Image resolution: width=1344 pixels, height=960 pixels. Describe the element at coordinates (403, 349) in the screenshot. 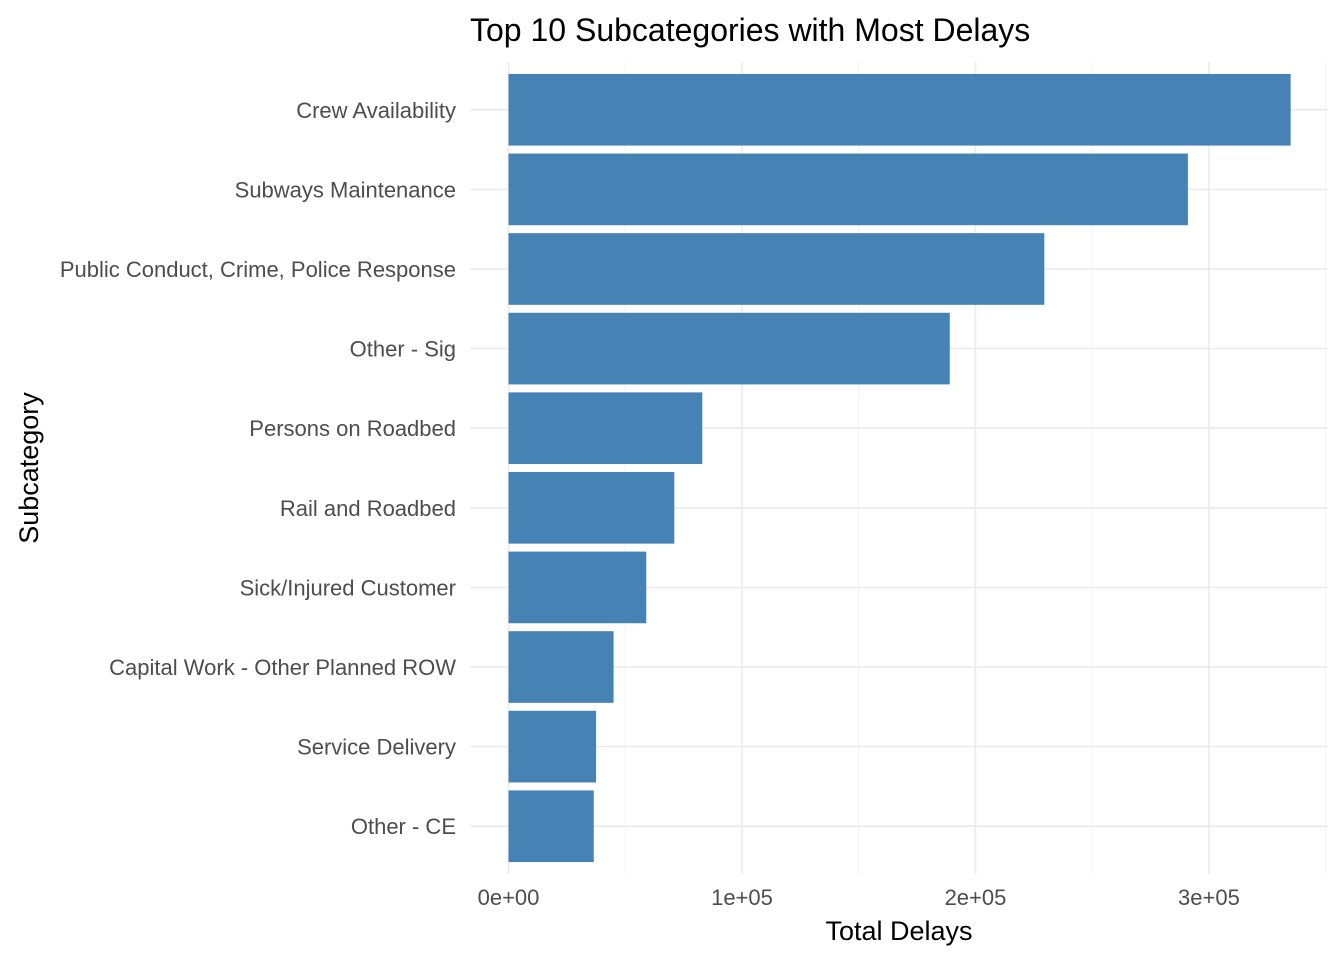

I see `y-tick-label: Other - Sig` at that location.